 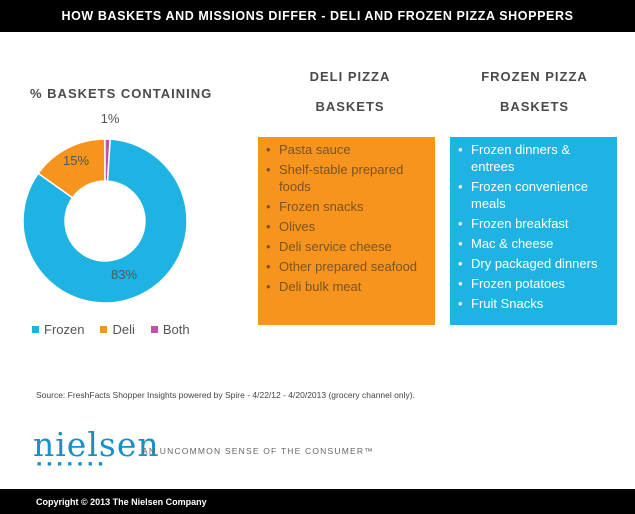 What do you see at coordinates (64, 329) in the screenshot?
I see `legend-label-frozen: Frozen` at bounding box center [64, 329].